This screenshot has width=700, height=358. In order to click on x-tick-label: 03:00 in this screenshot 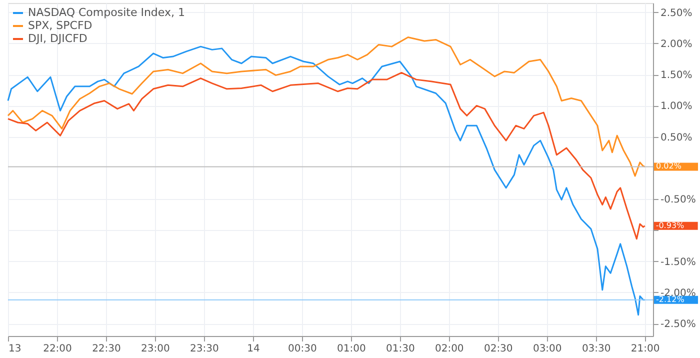, I will do `click(547, 349)`.